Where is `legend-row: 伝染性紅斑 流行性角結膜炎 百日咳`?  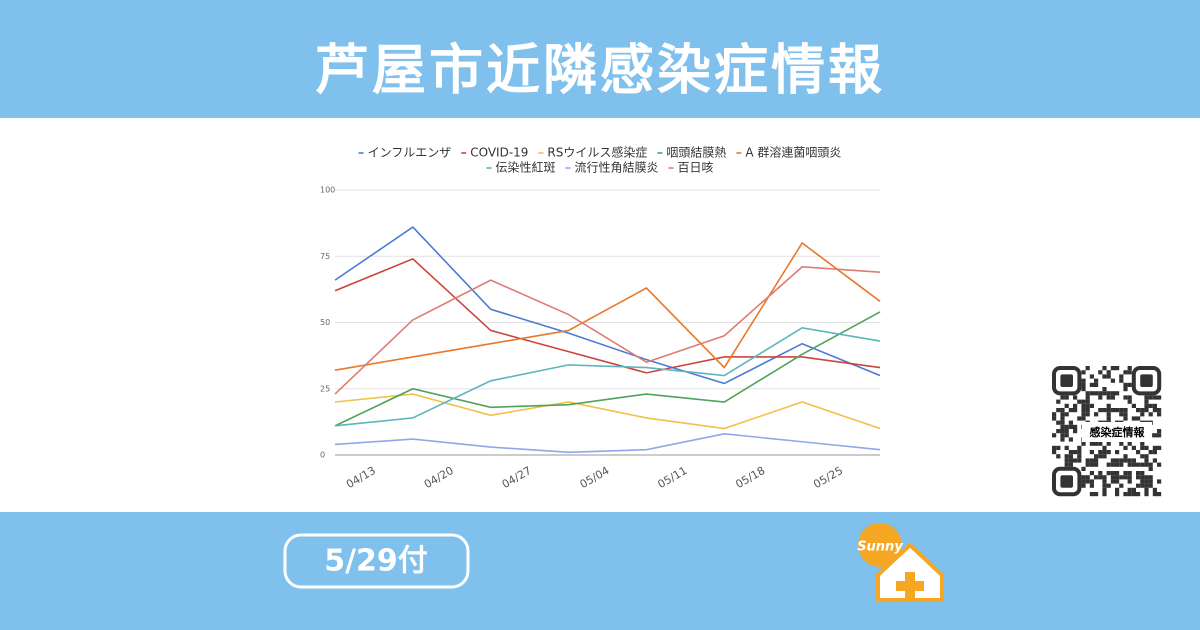
legend-row: 伝染性紅斑 流行性角結膜炎 百日咳 is located at coordinates (600, 167).